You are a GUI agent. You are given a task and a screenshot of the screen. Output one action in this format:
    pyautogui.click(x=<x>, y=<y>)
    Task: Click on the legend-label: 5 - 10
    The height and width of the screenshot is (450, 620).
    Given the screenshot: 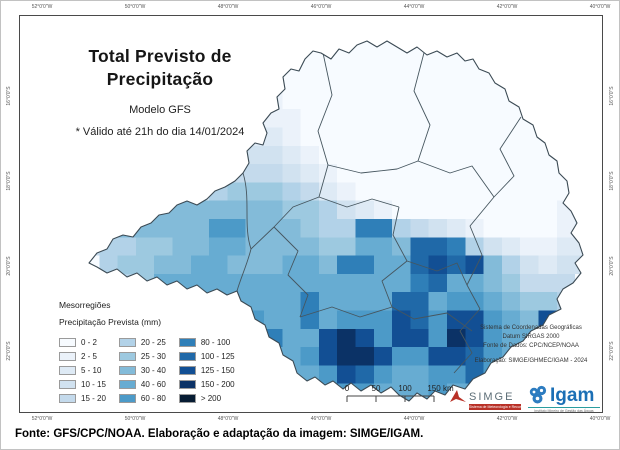 What is the action you would take?
    pyautogui.click(x=91, y=370)
    